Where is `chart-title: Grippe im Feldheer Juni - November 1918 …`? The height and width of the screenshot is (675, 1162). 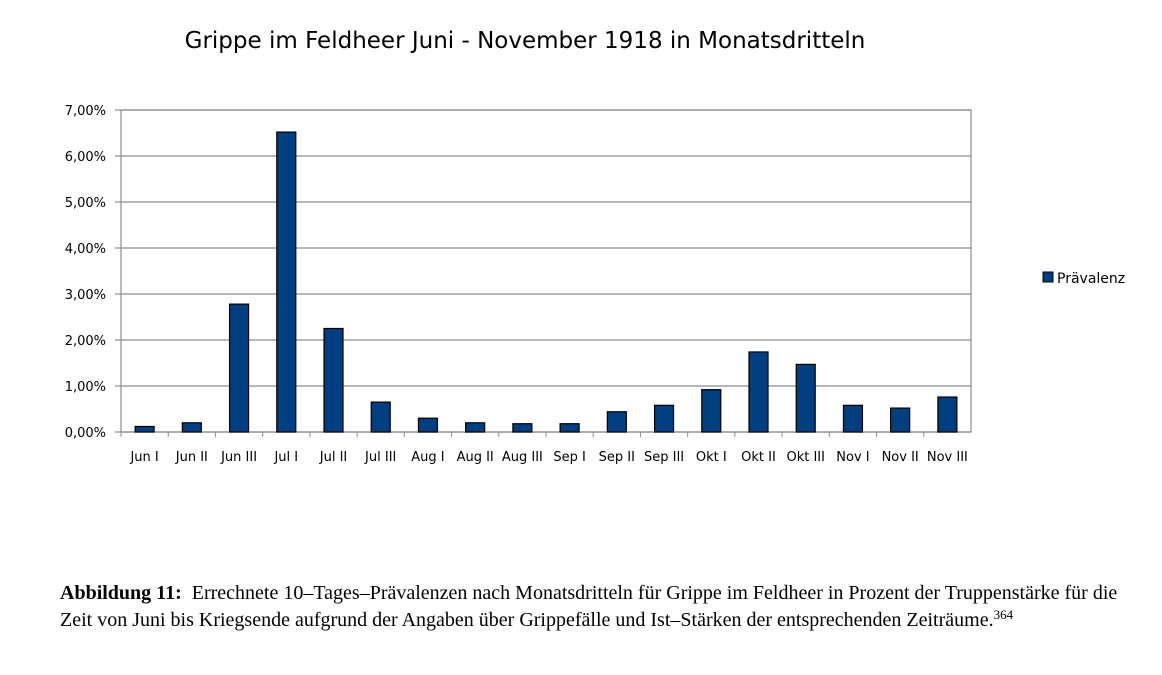
chart-title: Grippe im Feldheer Juni - November 1918 … is located at coordinates (525, 41).